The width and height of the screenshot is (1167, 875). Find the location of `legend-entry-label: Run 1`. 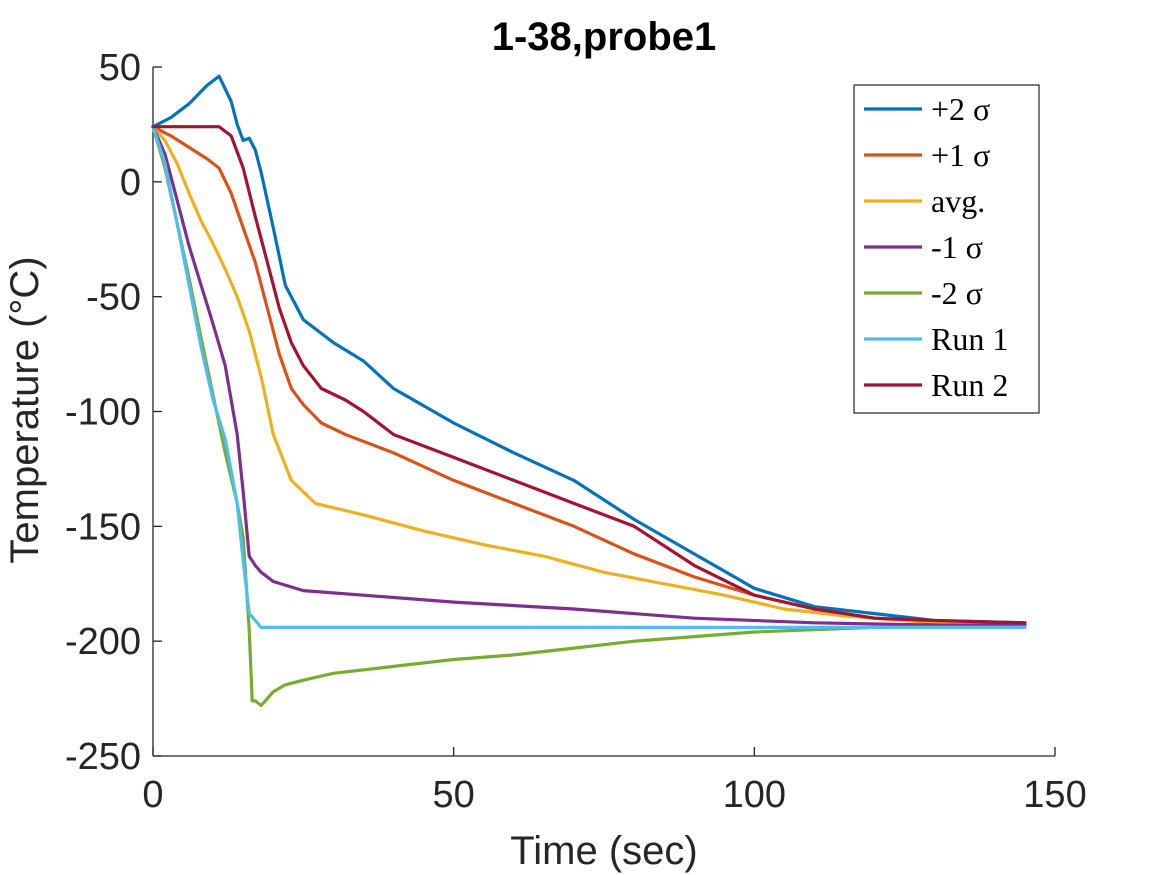

legend-entry-label: Run 1 is located at coordinates (969, 339).